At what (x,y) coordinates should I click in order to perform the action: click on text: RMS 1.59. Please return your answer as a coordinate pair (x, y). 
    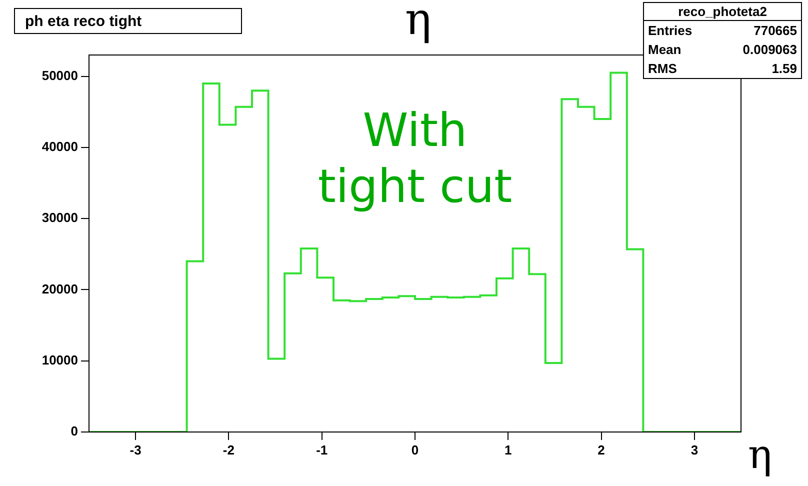
    Looking at the image, I should click on (722, 68).